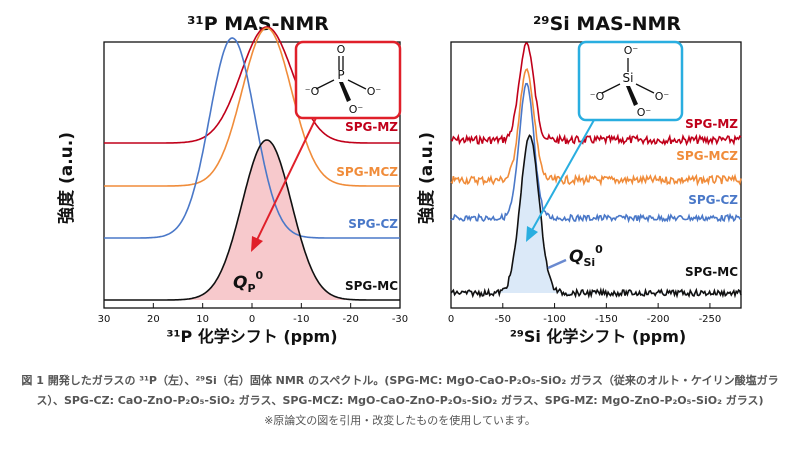  What do you see at coordinates (400, 319) in the screenshot?
I see `p-x-tick-label: -30` at bounding box center [400, 319].